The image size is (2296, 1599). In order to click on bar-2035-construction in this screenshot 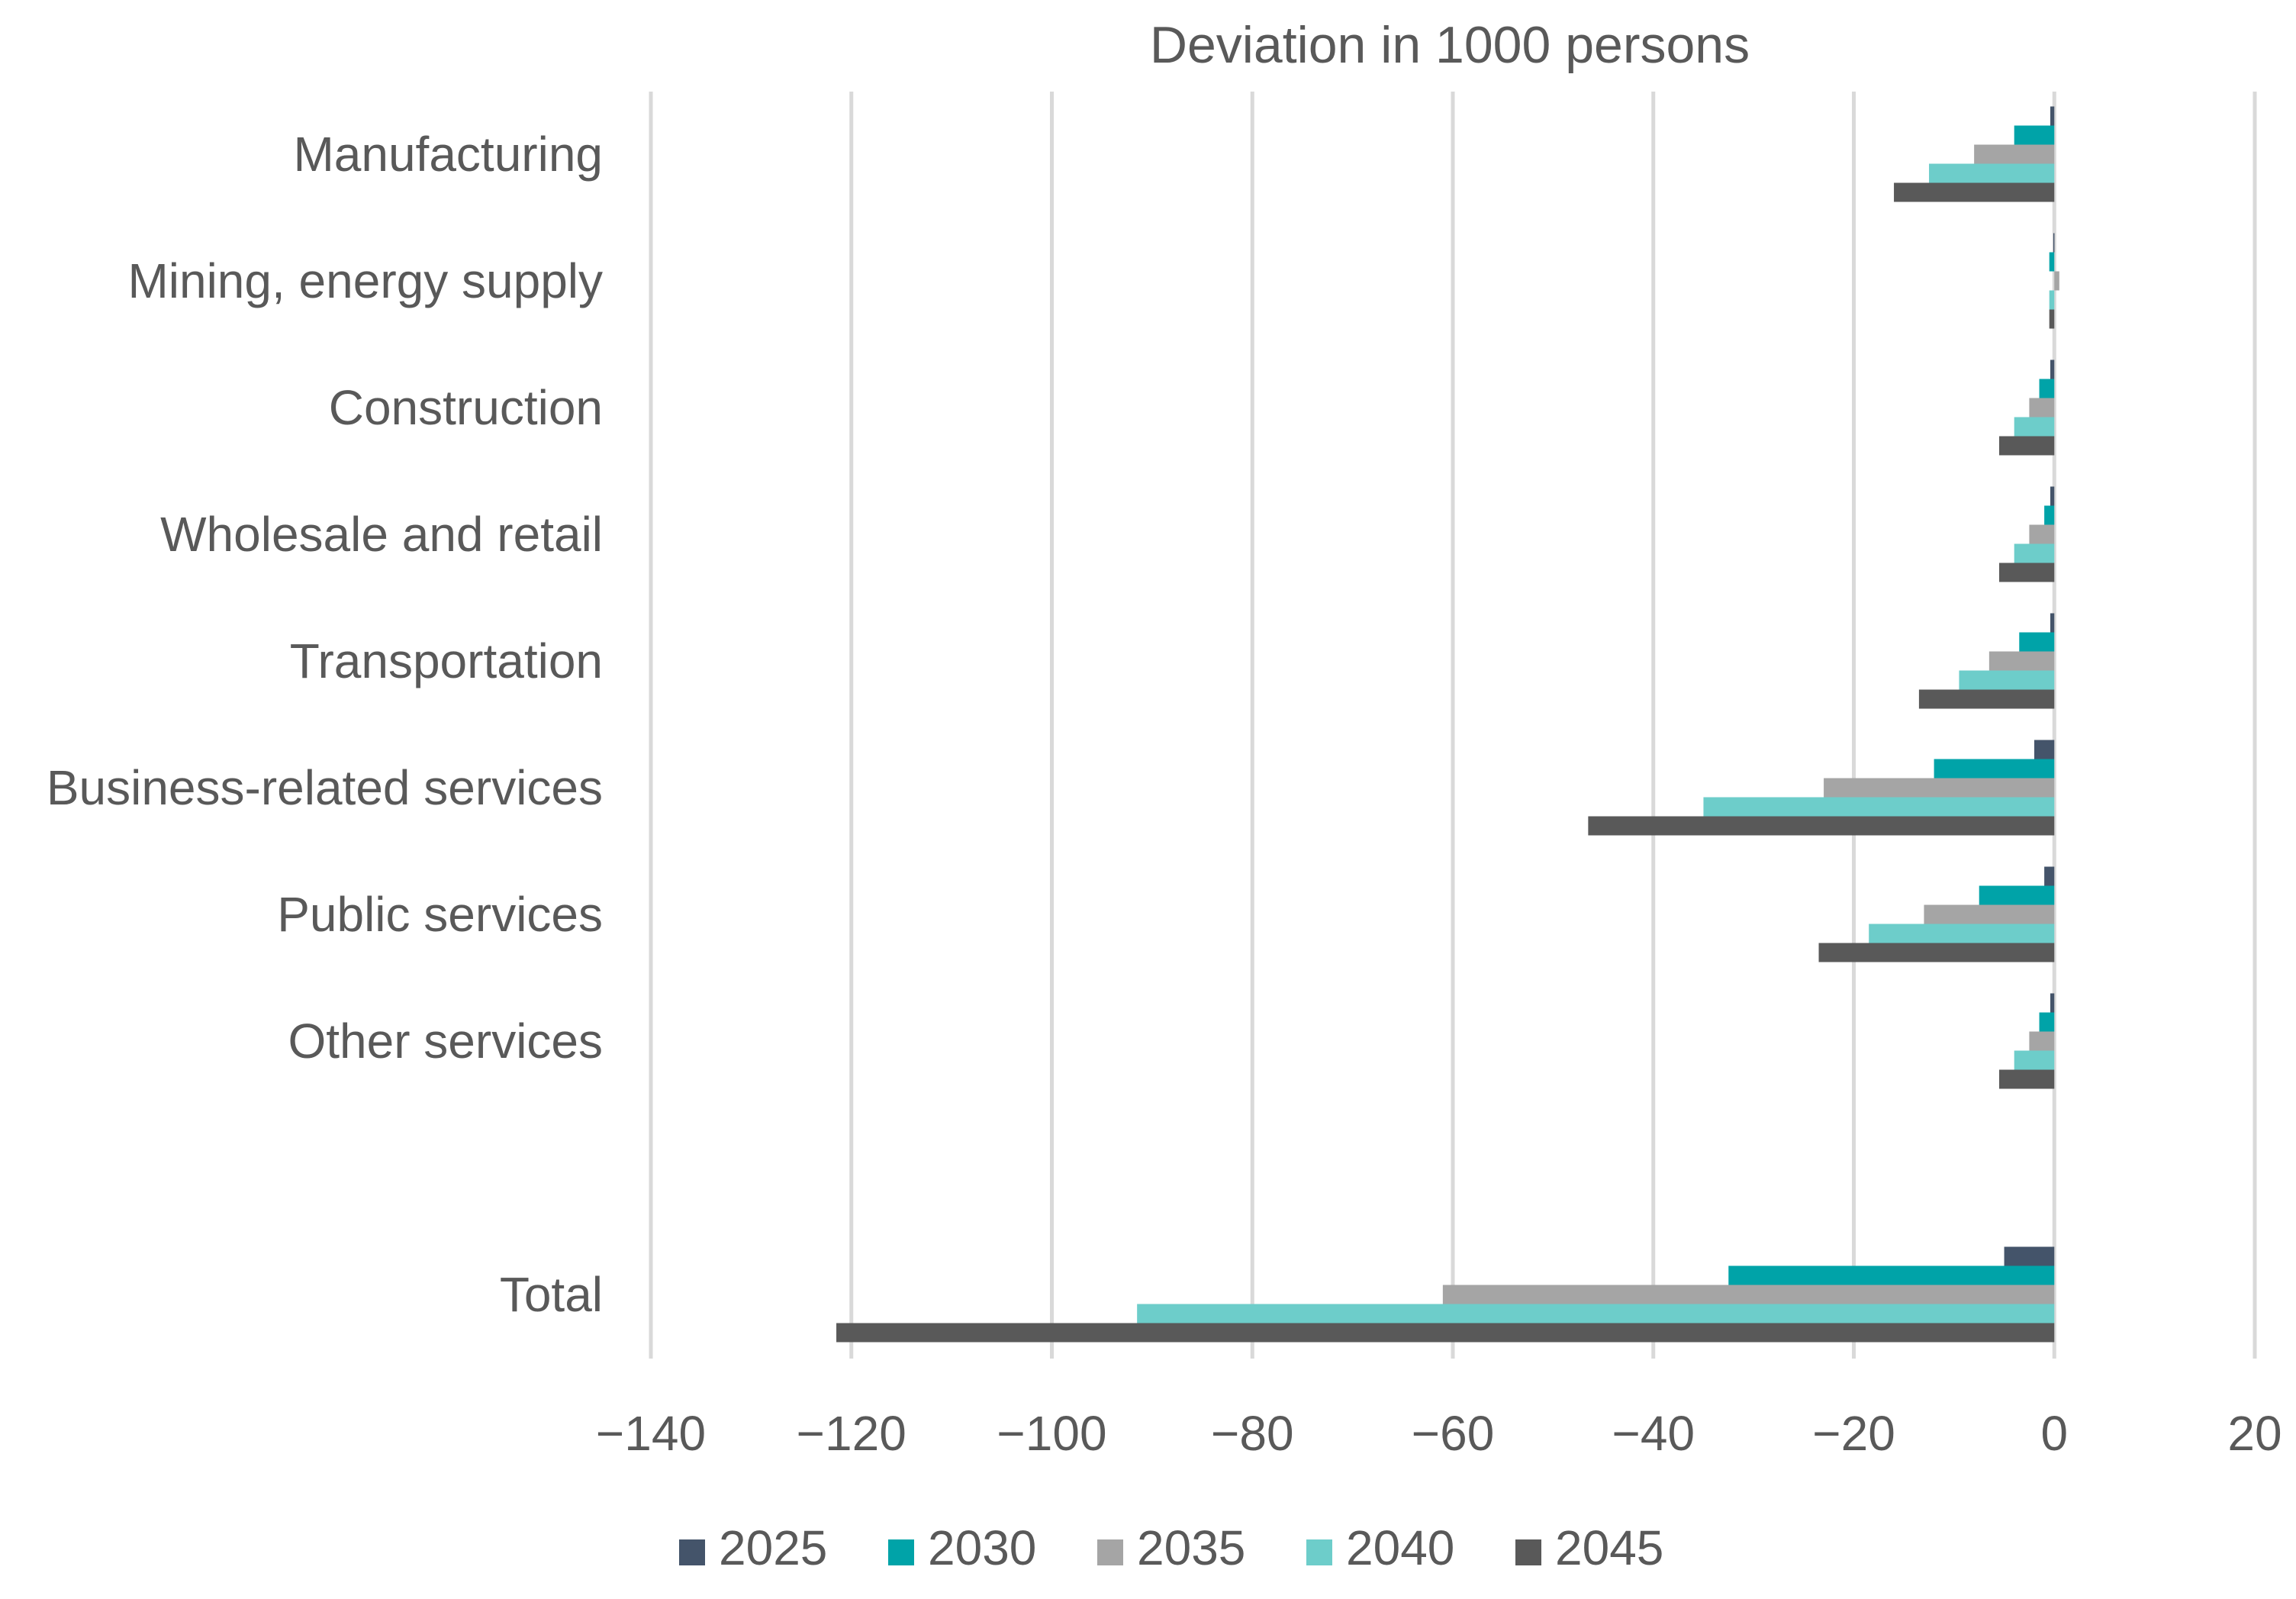, I will do `click(2042, 407)`.